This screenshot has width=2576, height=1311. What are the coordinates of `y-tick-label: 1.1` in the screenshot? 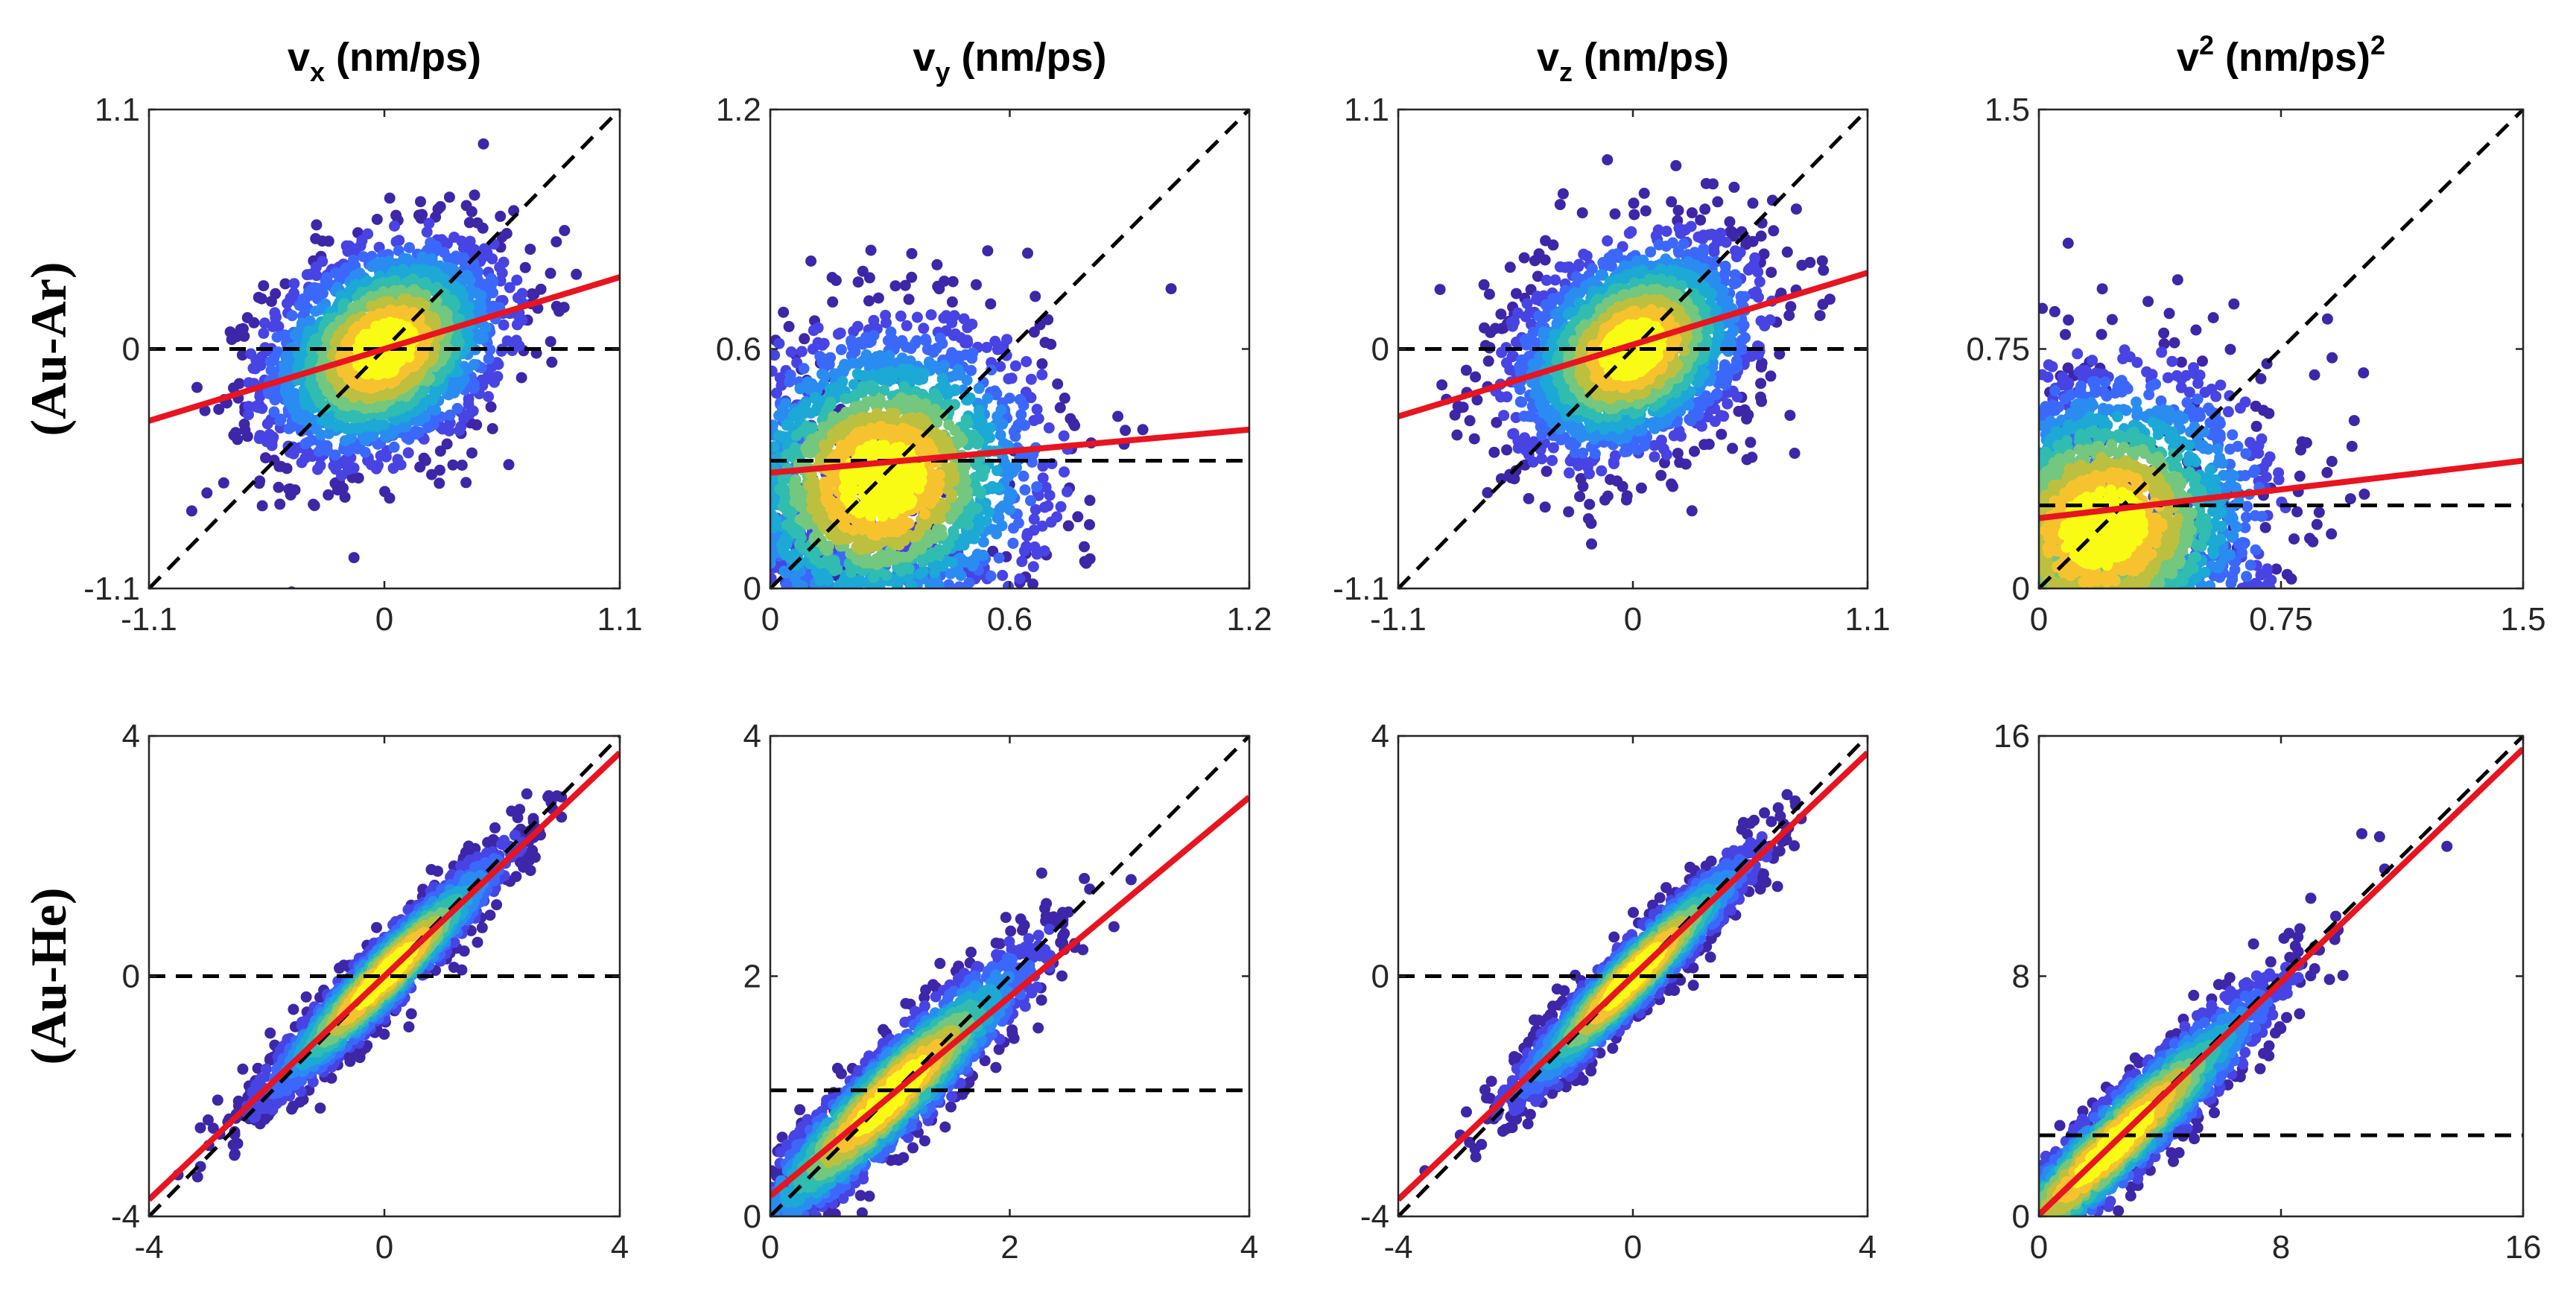 It's located at (117, 110).